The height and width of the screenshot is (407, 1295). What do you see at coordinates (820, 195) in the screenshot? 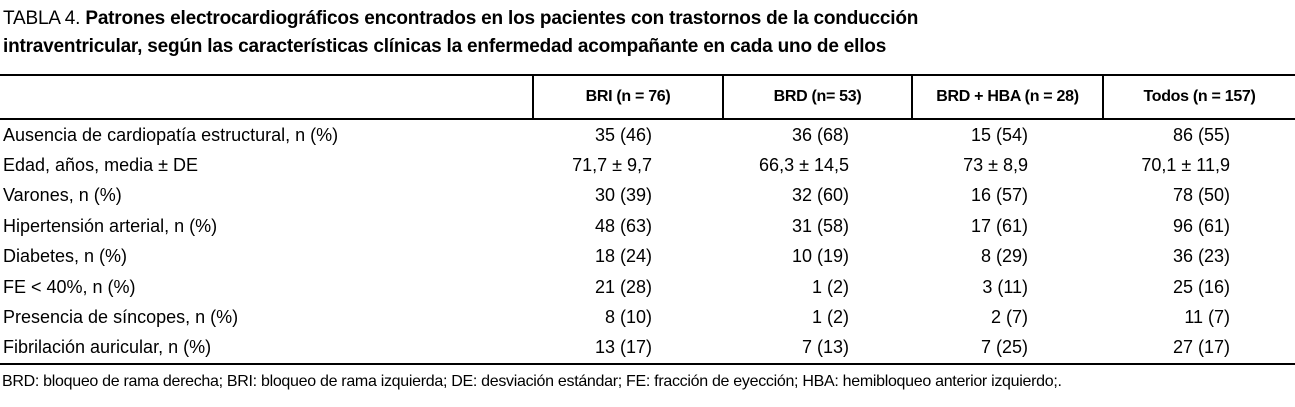
I see `cell-value: 32 (60)` at bounding box center [820, 195].